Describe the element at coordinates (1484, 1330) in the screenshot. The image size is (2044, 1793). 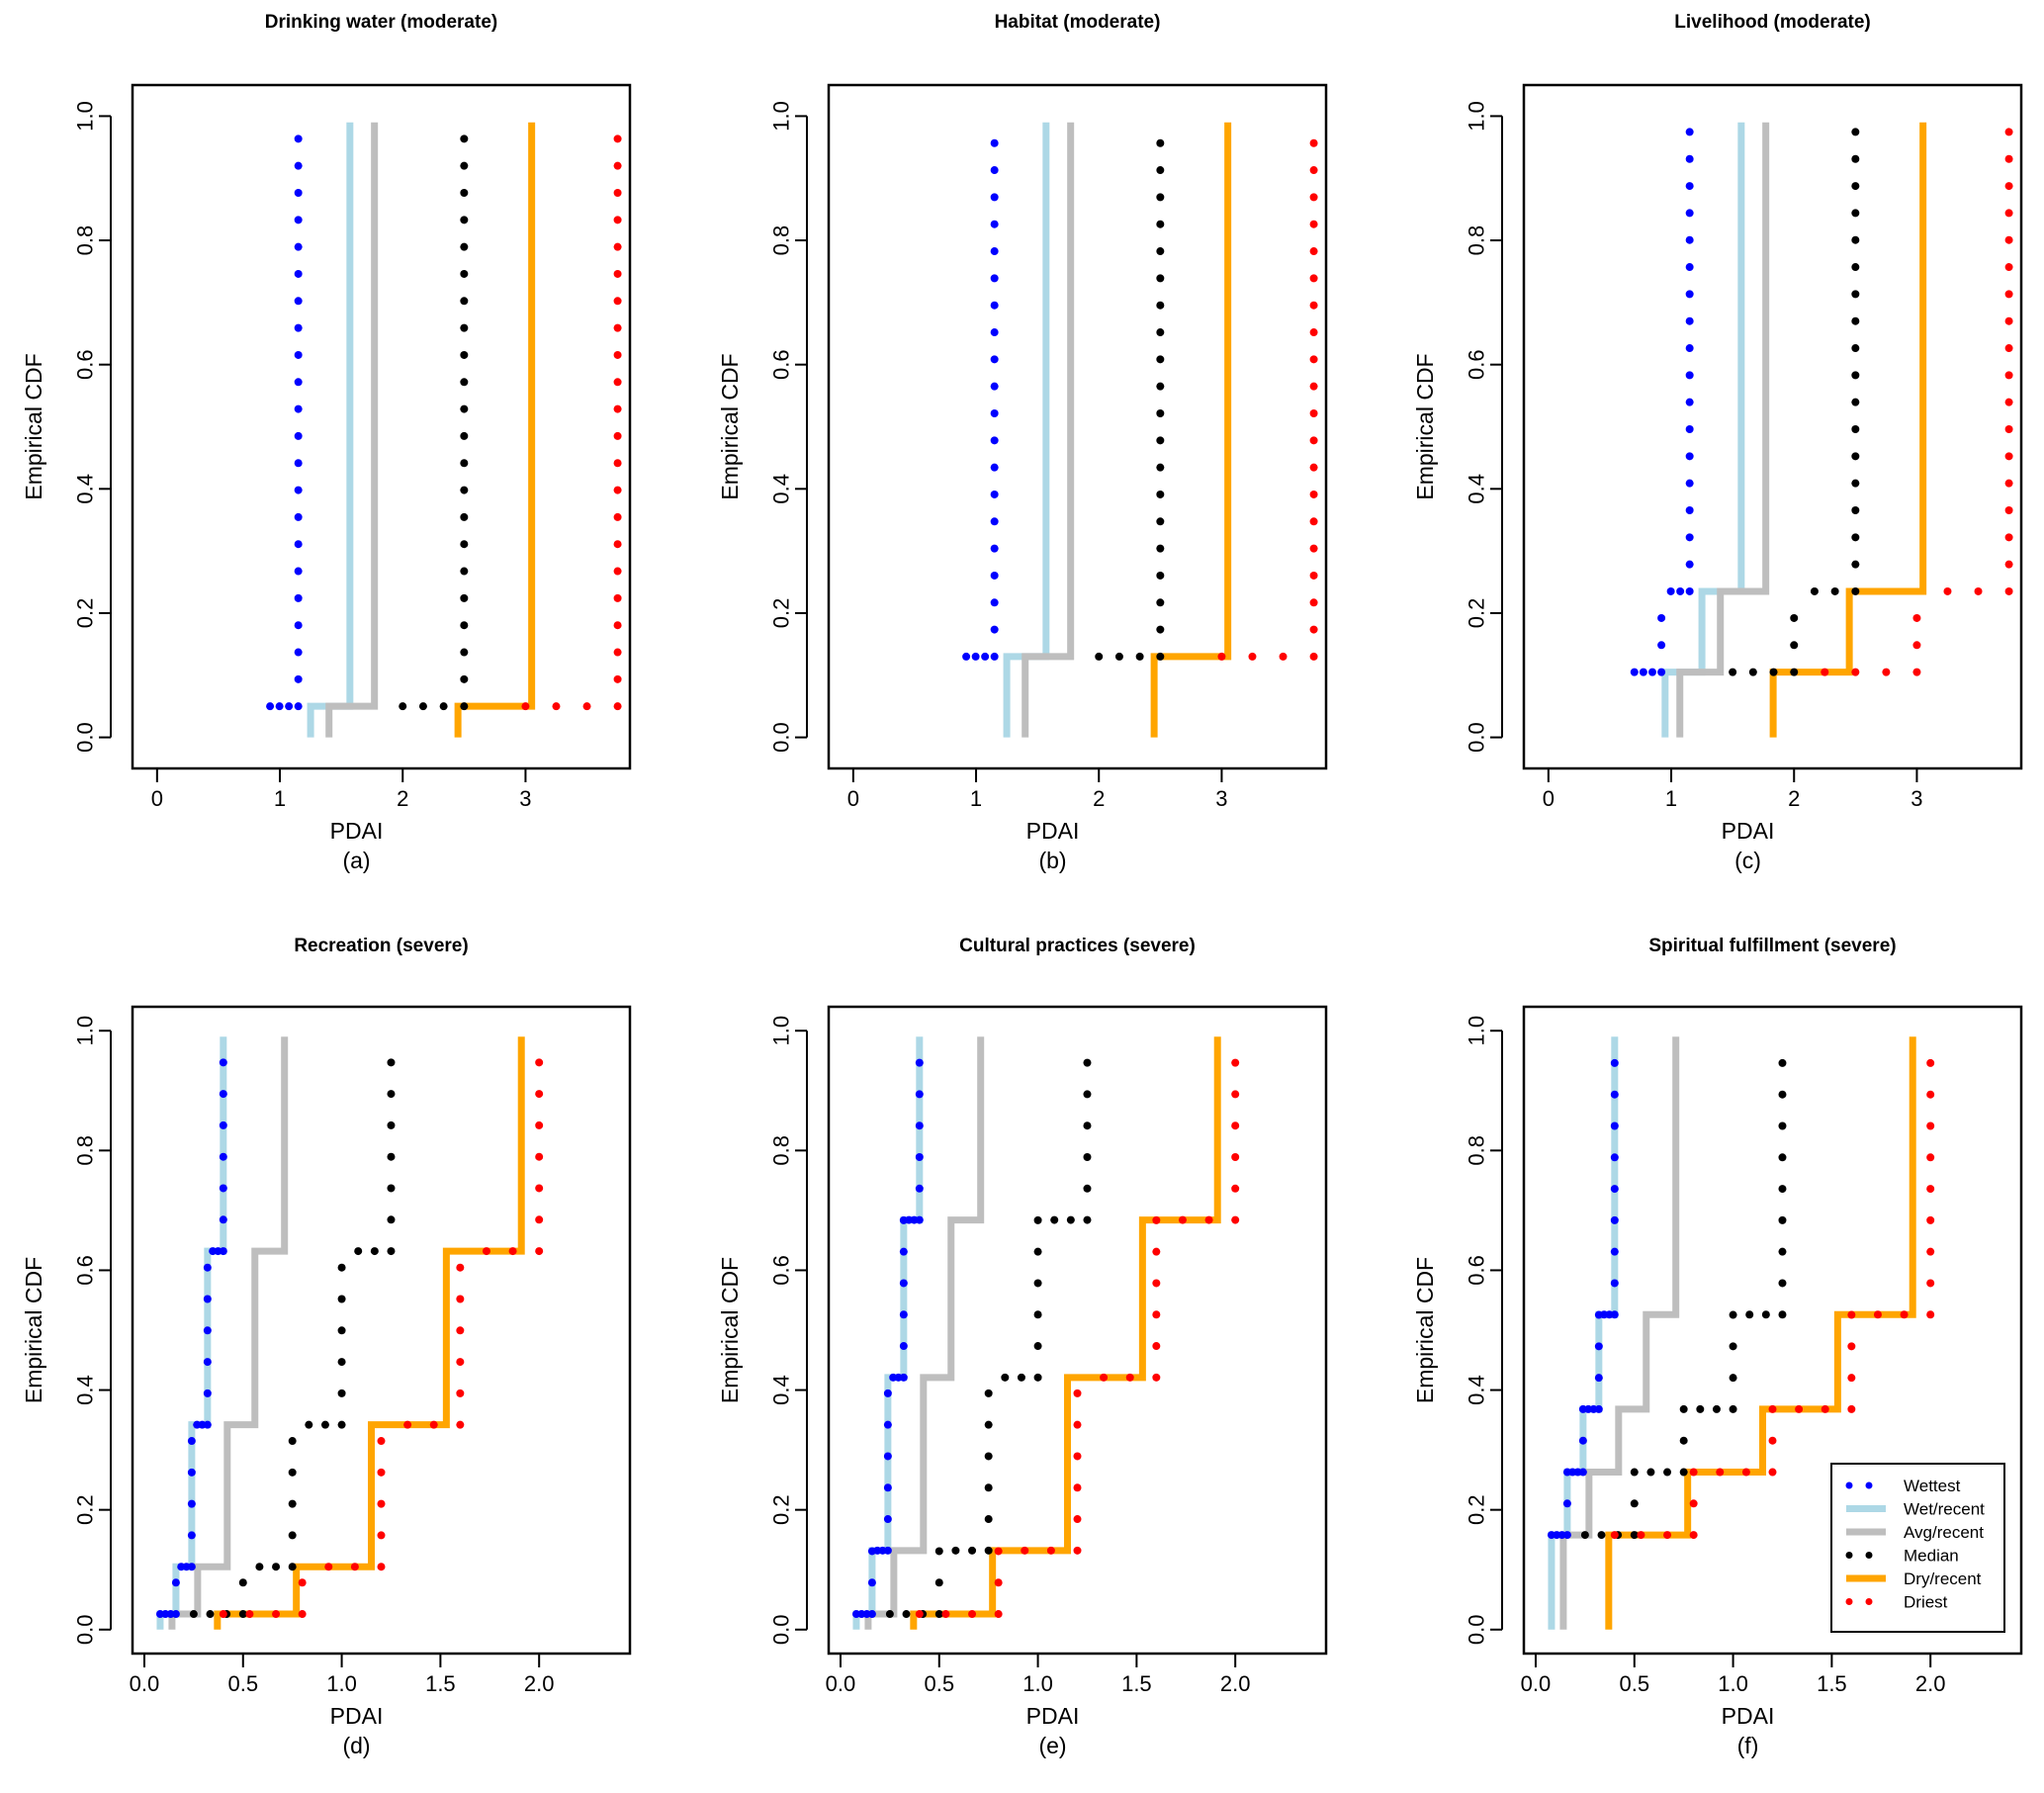
I see `y-axis: 0.0 0.2 0.4 0.6 0.8 1.0` at that location.